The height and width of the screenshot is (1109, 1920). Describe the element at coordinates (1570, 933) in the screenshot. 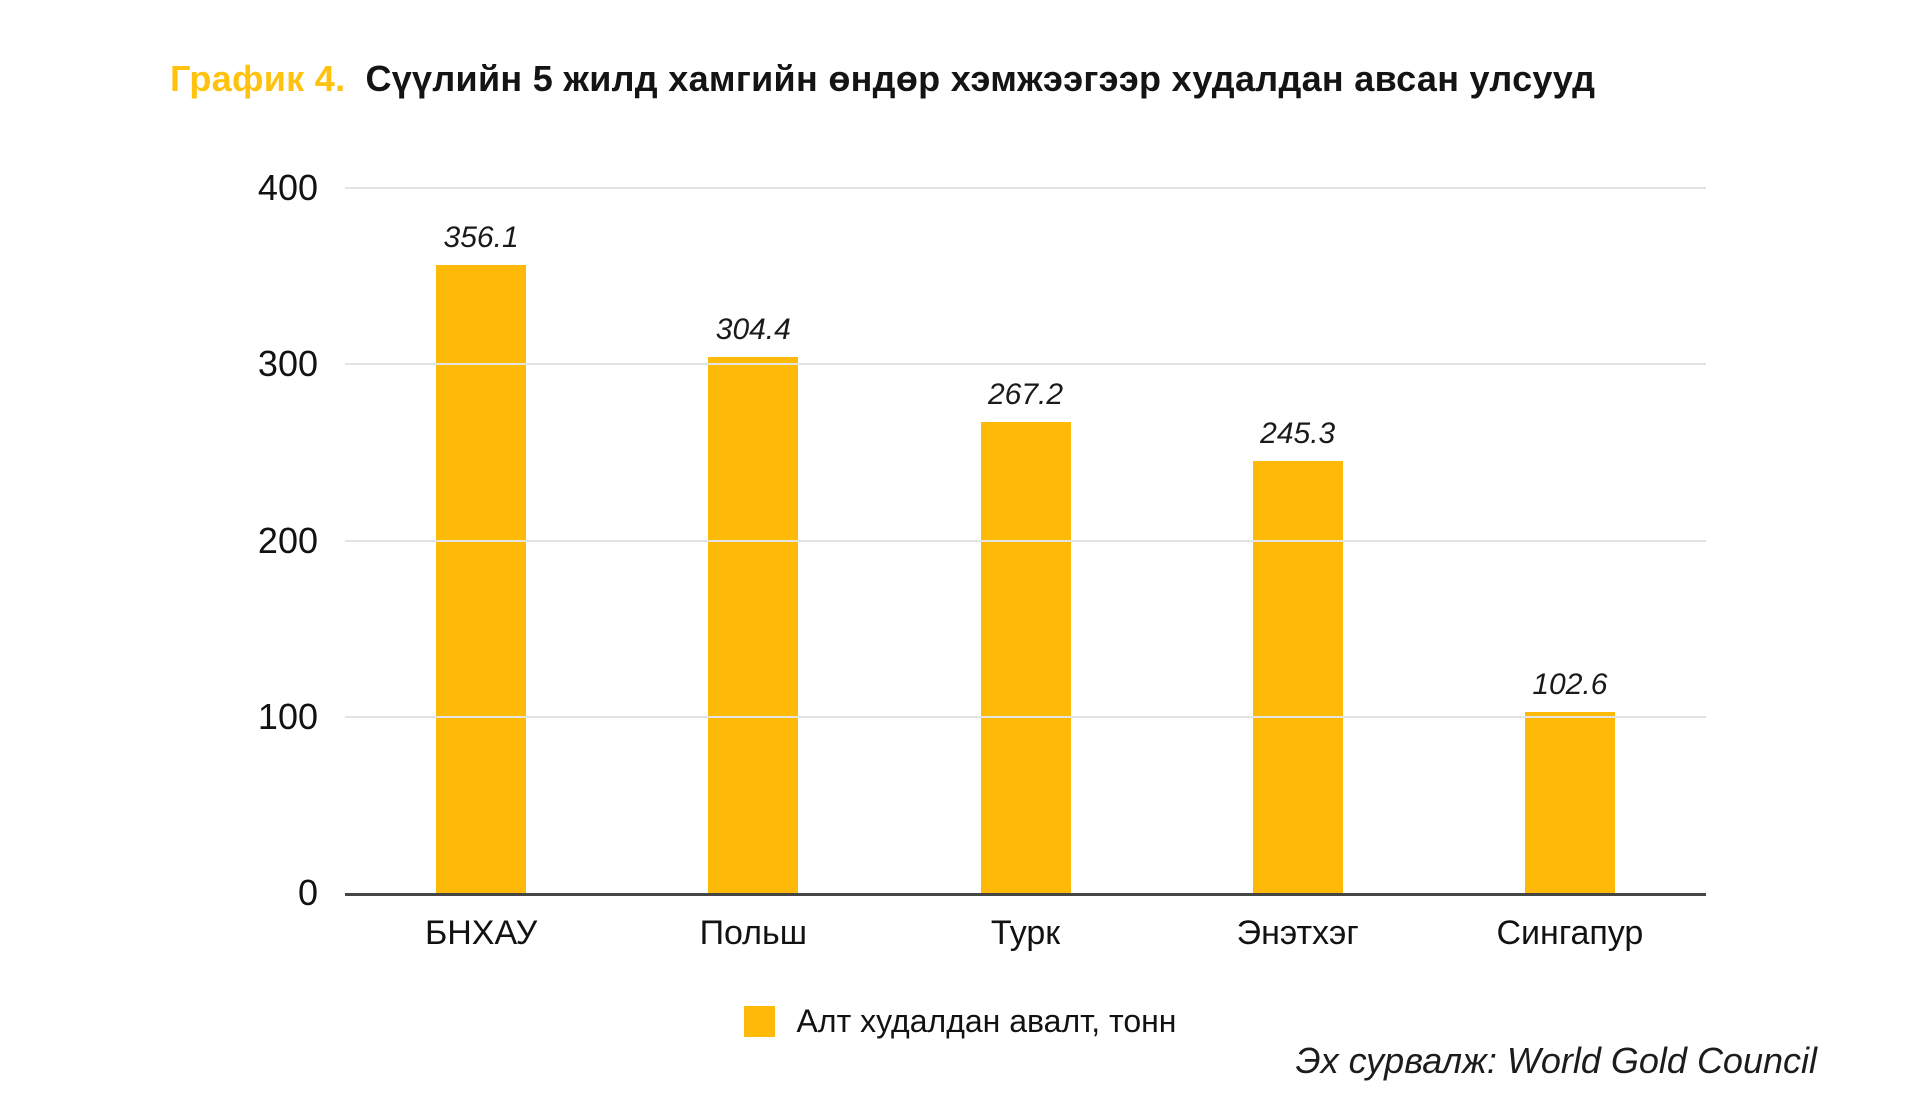

I see `x-axis-label: Сингапур` at that location.